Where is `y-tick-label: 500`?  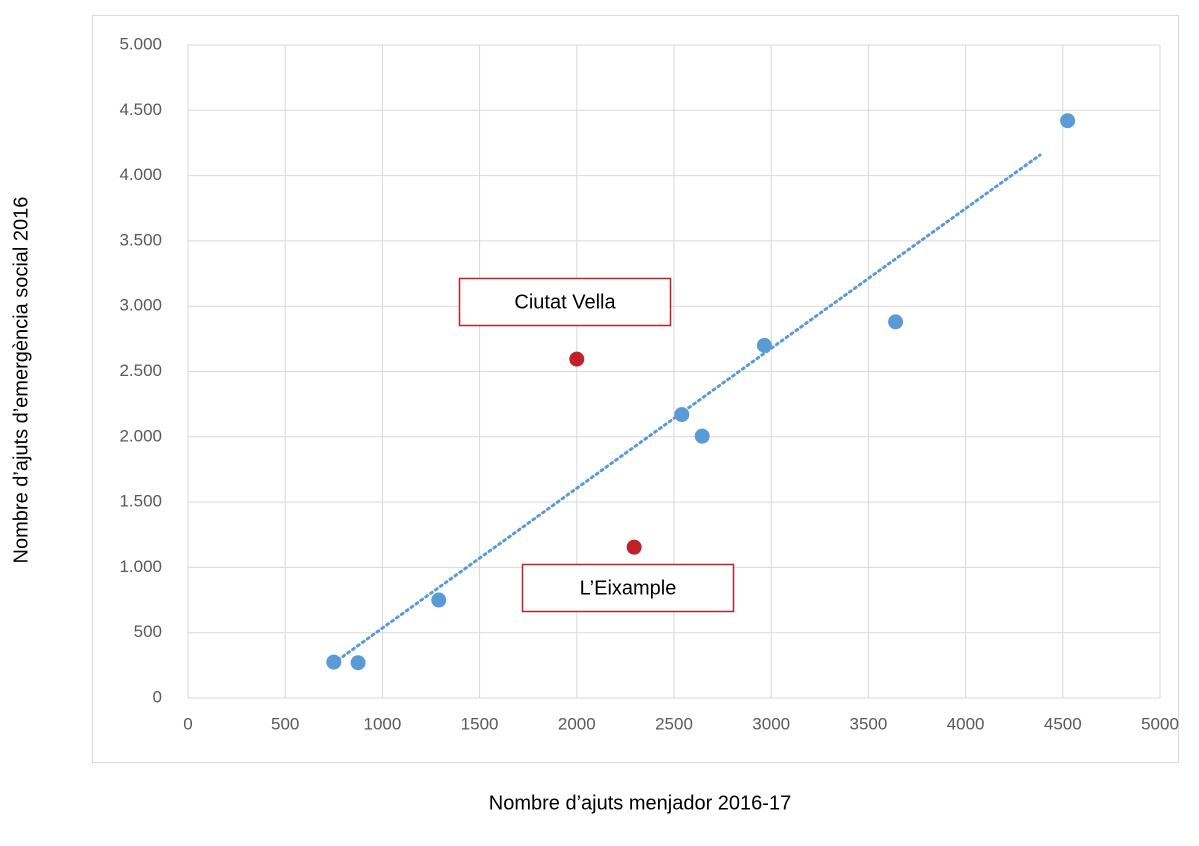 y-tick-label: 500 is located at coordinates (148, 631).